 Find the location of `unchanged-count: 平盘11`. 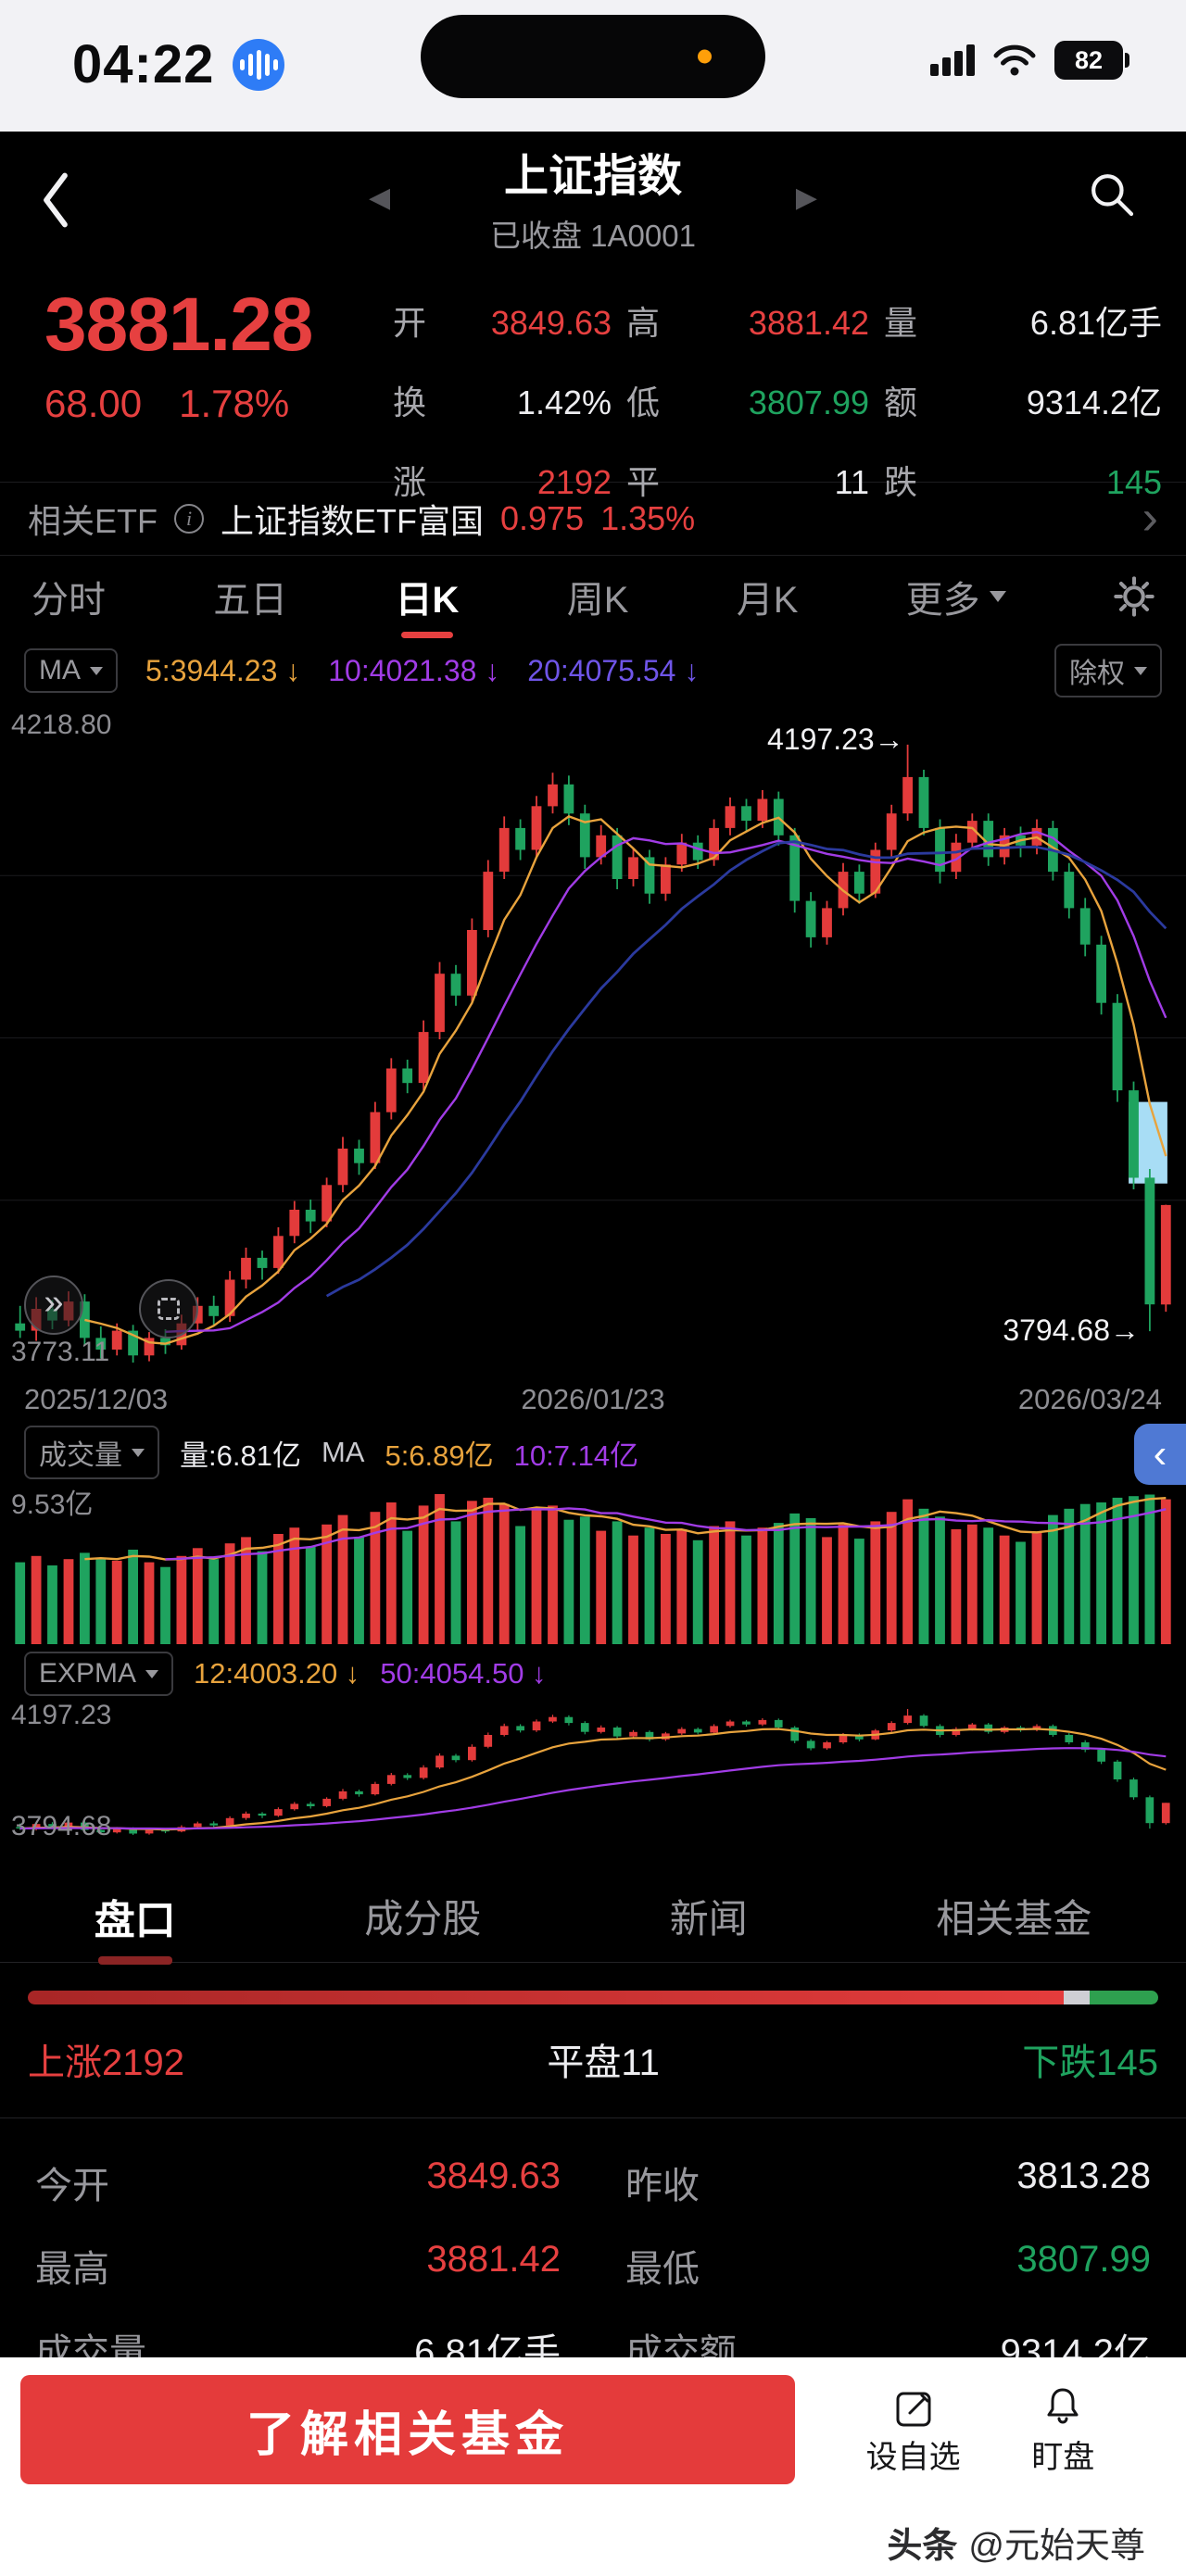

unchanged-count: 平盘11 is located at coordinates (603, 2062).